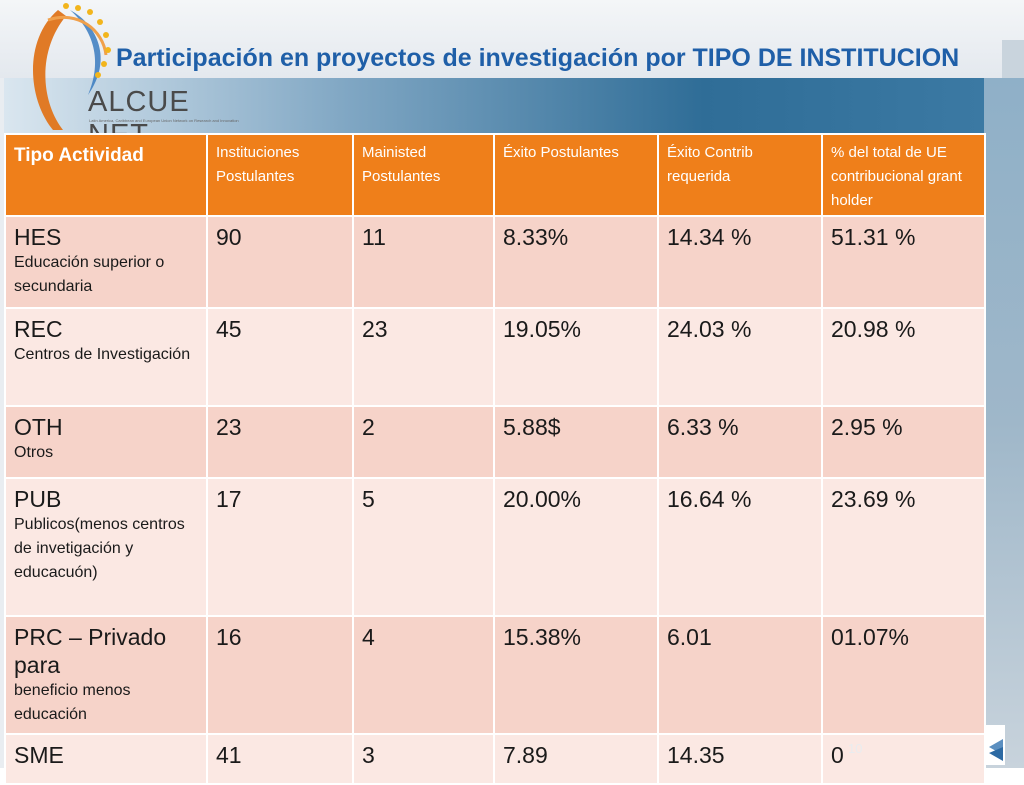  I want to click on header-instituciones: Instituciones Postulantes, so click(280, 175).